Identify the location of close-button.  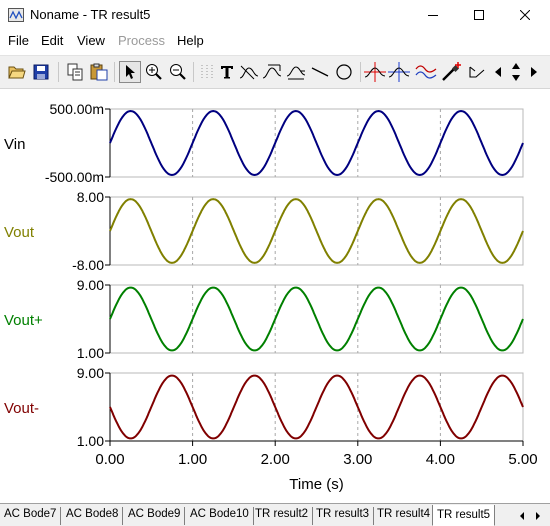
(525, 15).